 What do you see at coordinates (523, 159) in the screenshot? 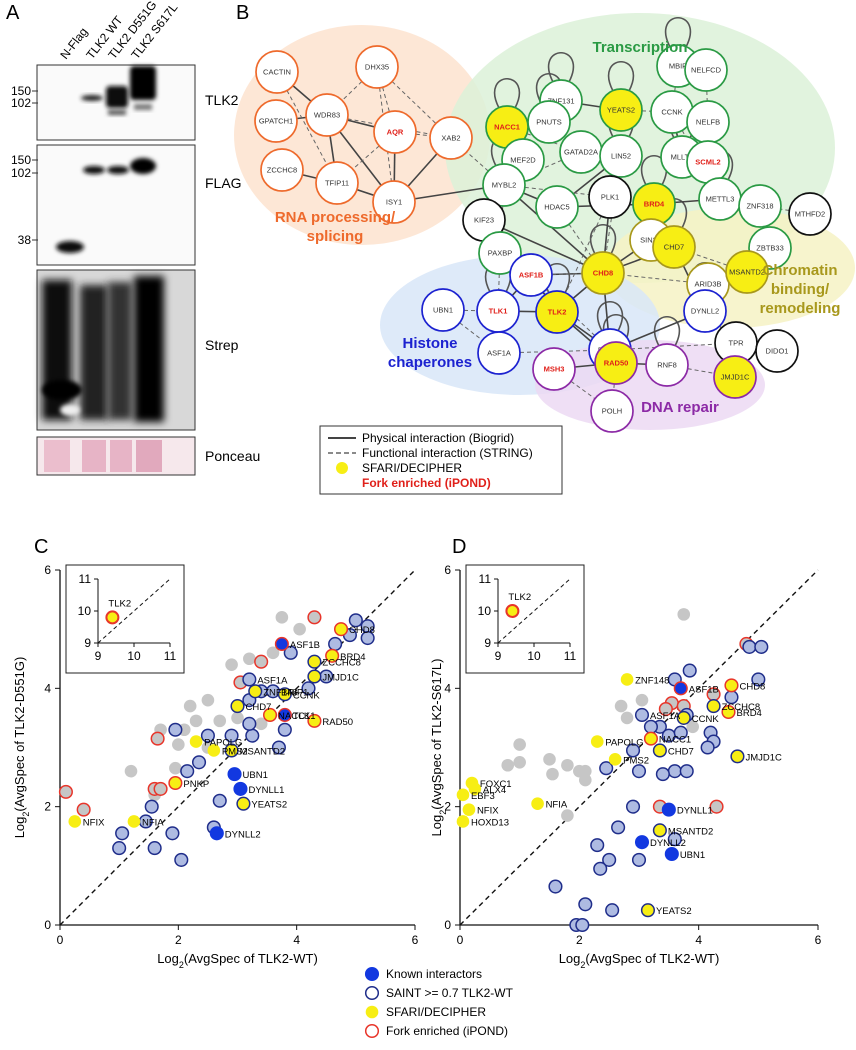
I see `node-label: MEF2D` at bounding box center [523, 159].